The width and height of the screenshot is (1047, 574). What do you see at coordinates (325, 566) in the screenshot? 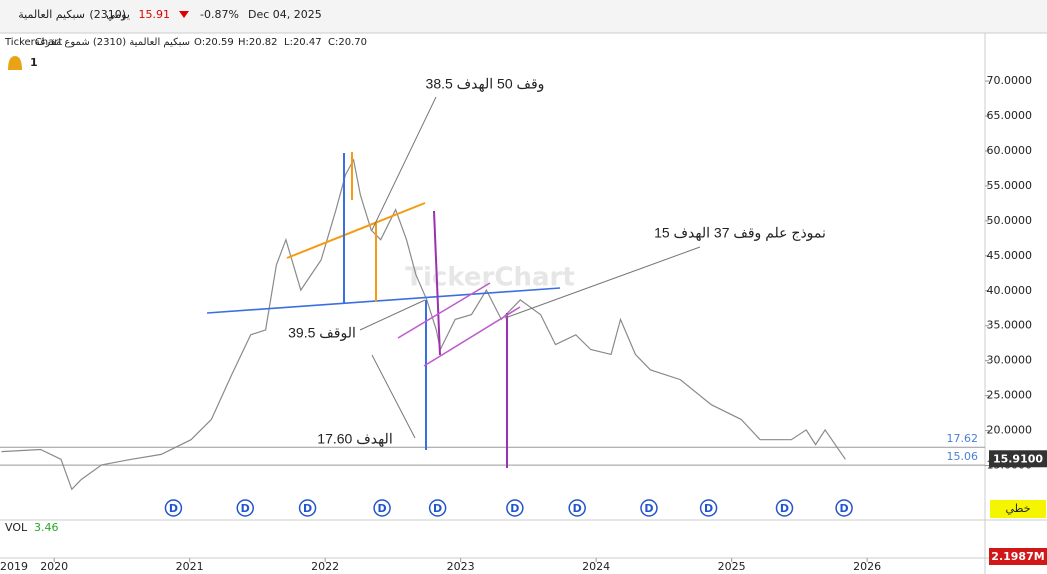
I see `x-tick-label: 2022` at bounding box center [325, 566].